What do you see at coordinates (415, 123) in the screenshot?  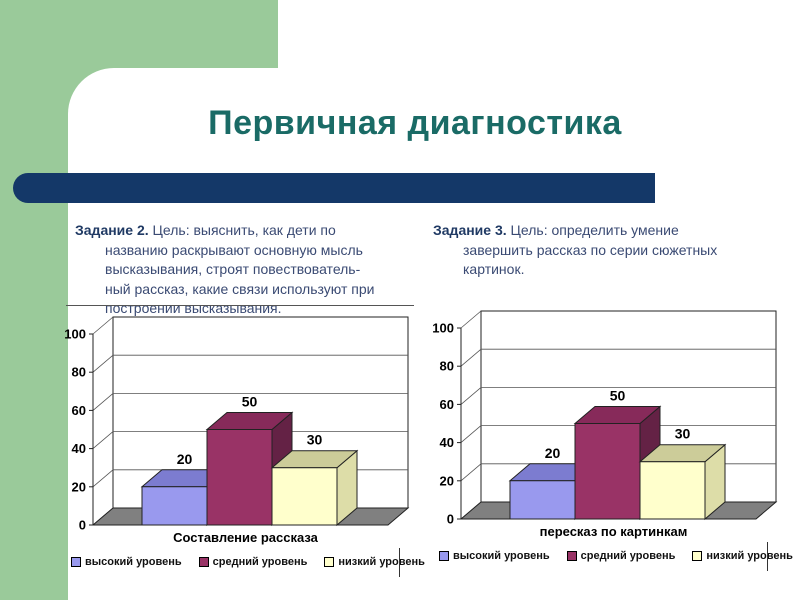 I see `page-title: Первичная диагностика` at bounding box center [415, 123].